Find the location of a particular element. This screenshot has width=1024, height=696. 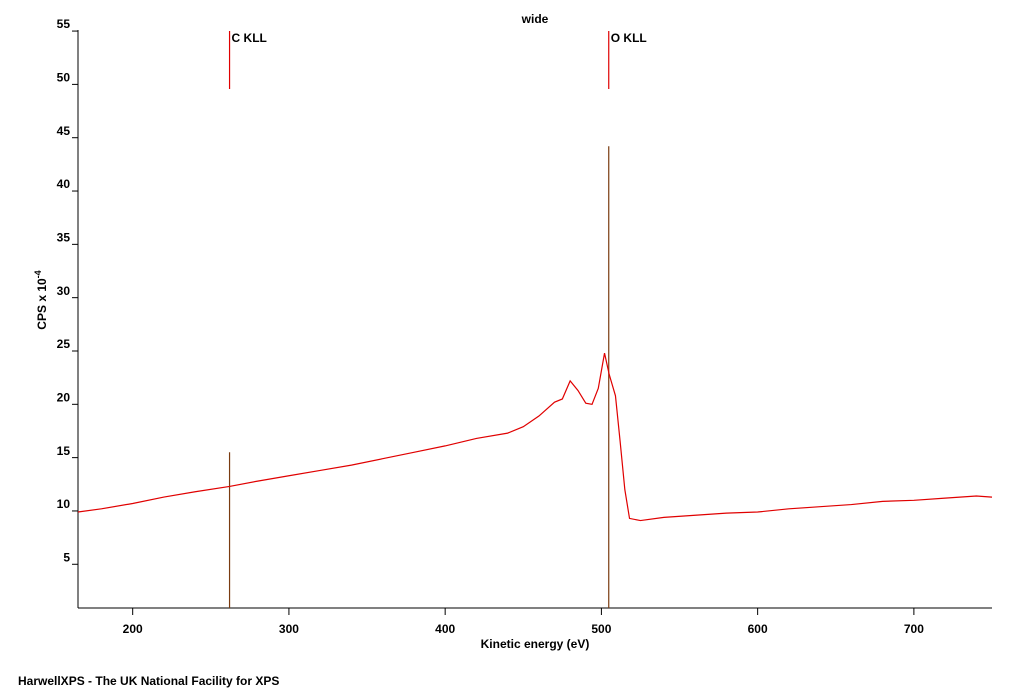

y-tick-label: 15 is located at coordinates (64, 451).